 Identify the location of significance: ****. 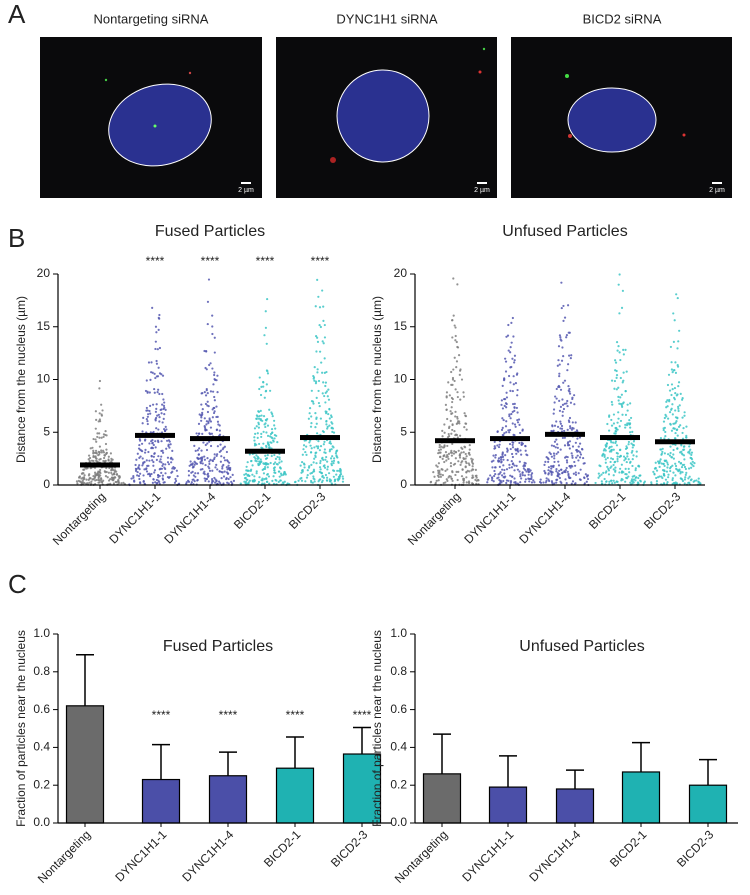
(210, 261).